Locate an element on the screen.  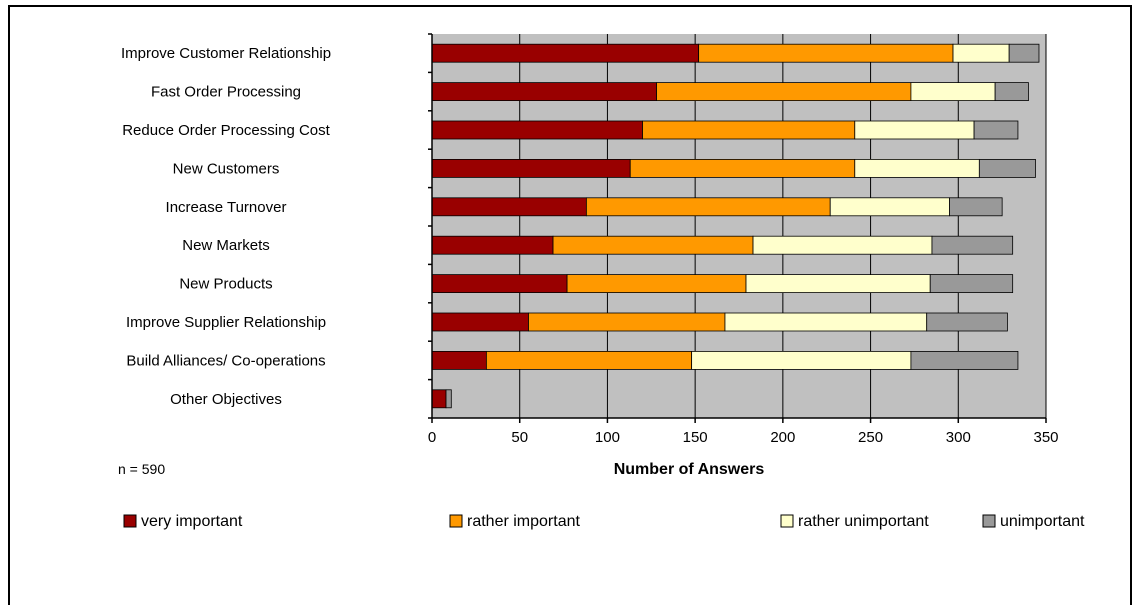
sample-size-note: n = 590 is located at coordinates (141, 469).